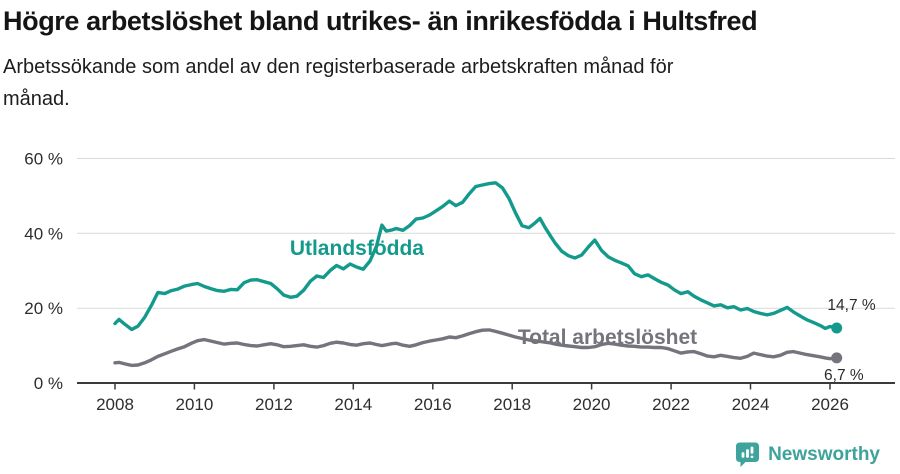  Describe the element at coordinates (43, 308) in the screenshot. I see `y-tick-label: 20 %` at that location.